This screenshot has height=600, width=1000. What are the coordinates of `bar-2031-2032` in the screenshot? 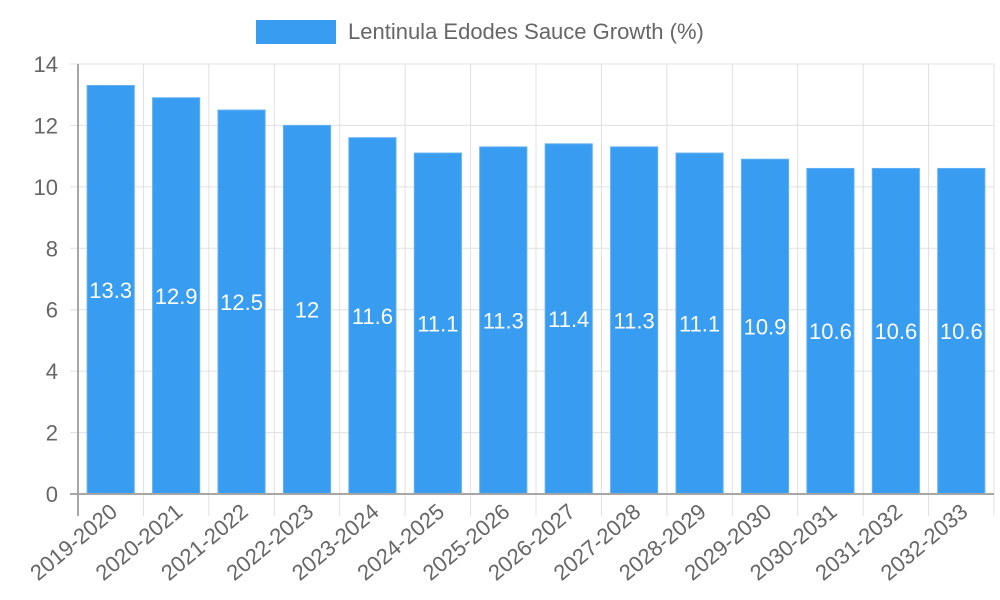 It's located at (895, 331).